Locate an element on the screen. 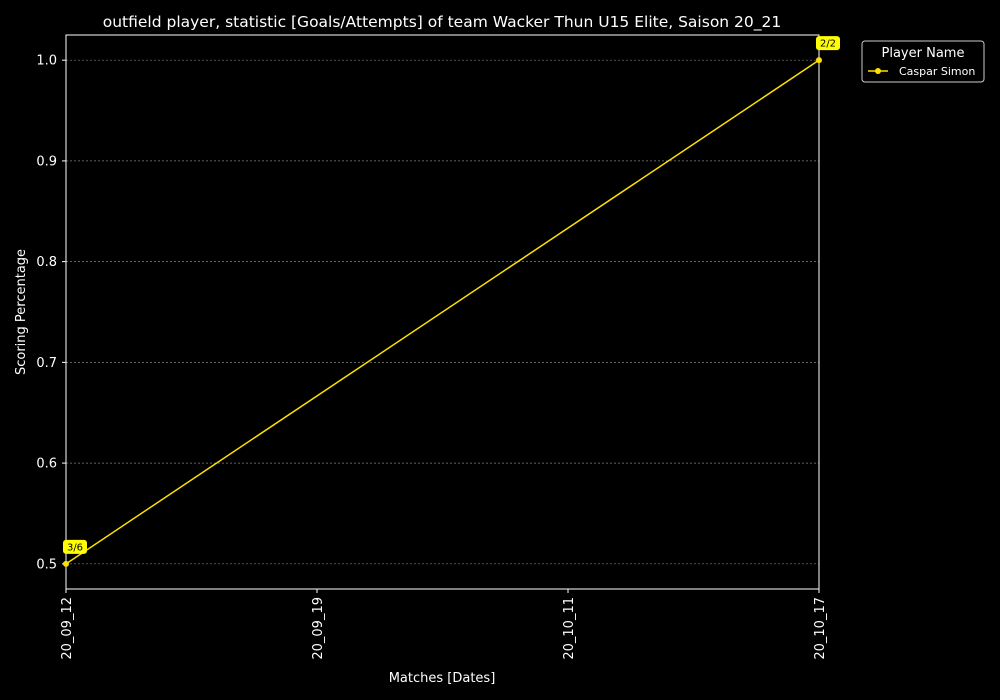  y-tick-label: 0.5 is located at coordinates (46, 564).